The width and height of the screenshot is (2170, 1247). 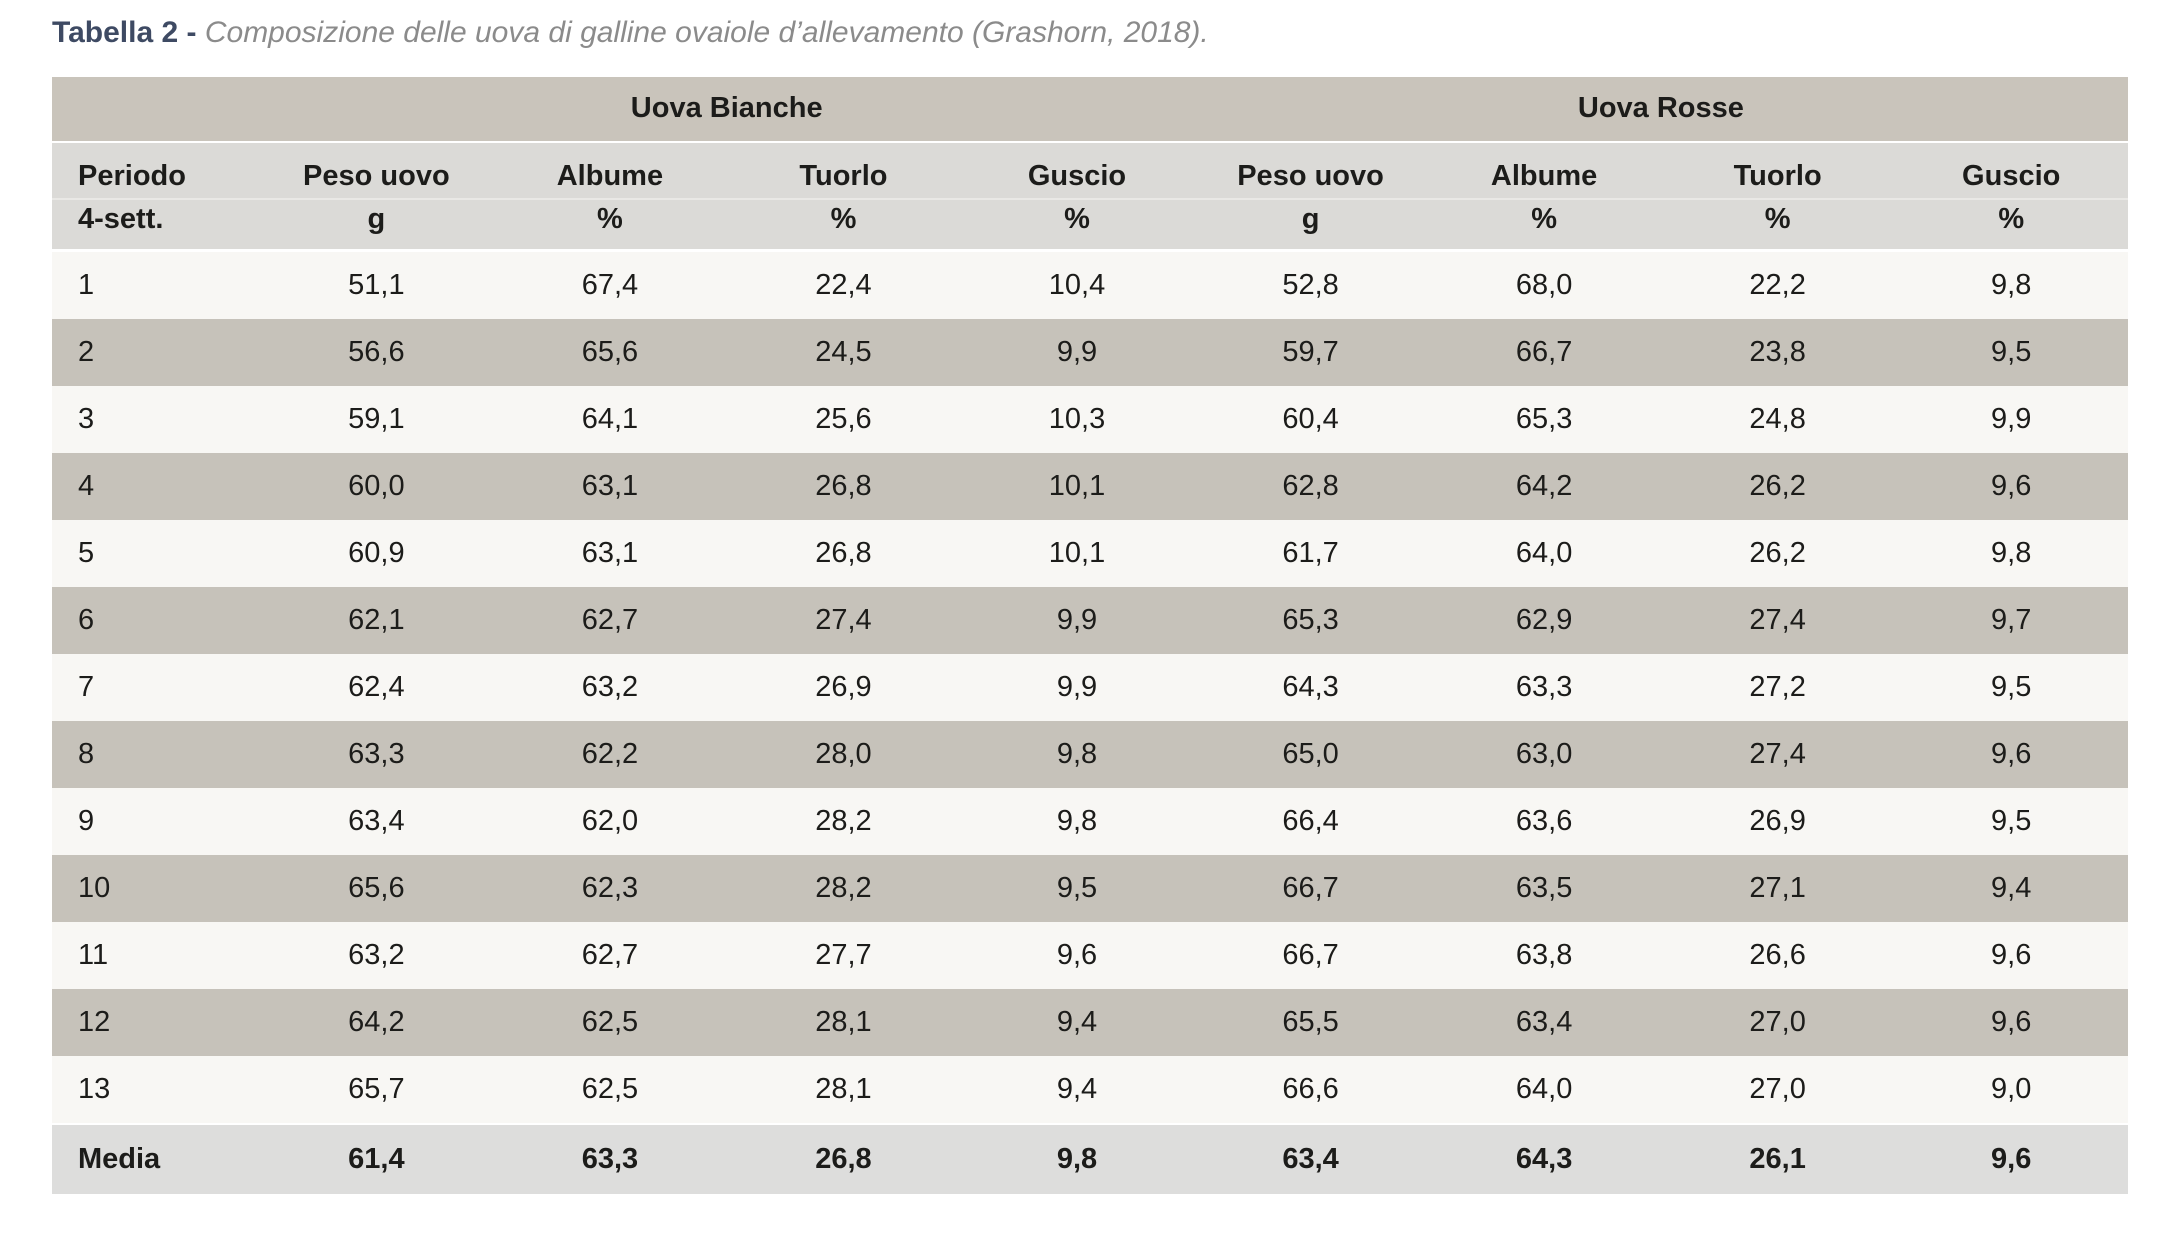 I want to click on value-cell: 59,7, so click(x=1310, y=352).